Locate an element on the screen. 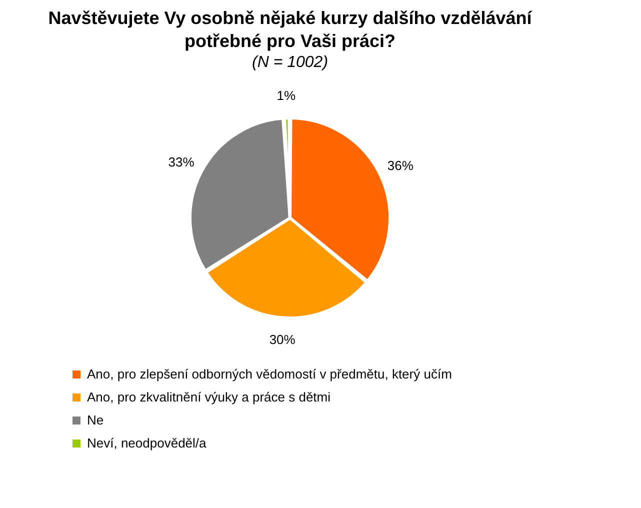 The width and height of the screenshot is (641, 508). chart-subtitle: (N = 1002) is located at coordinates (290, 63).